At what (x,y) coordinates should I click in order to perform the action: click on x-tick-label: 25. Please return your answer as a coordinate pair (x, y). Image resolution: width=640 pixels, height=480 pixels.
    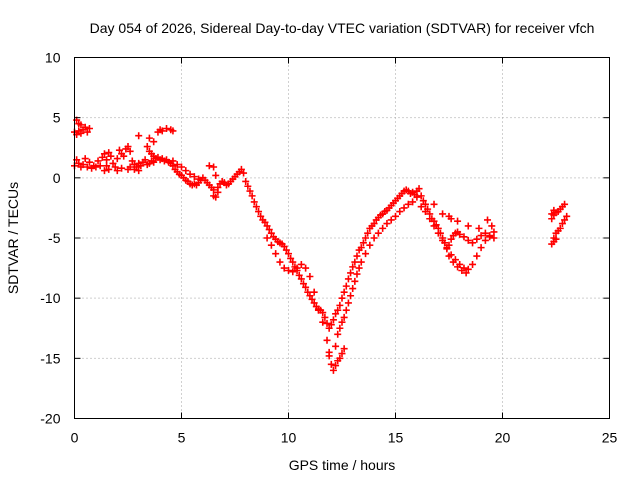
    Looking at the image, I should click on (610, 438).